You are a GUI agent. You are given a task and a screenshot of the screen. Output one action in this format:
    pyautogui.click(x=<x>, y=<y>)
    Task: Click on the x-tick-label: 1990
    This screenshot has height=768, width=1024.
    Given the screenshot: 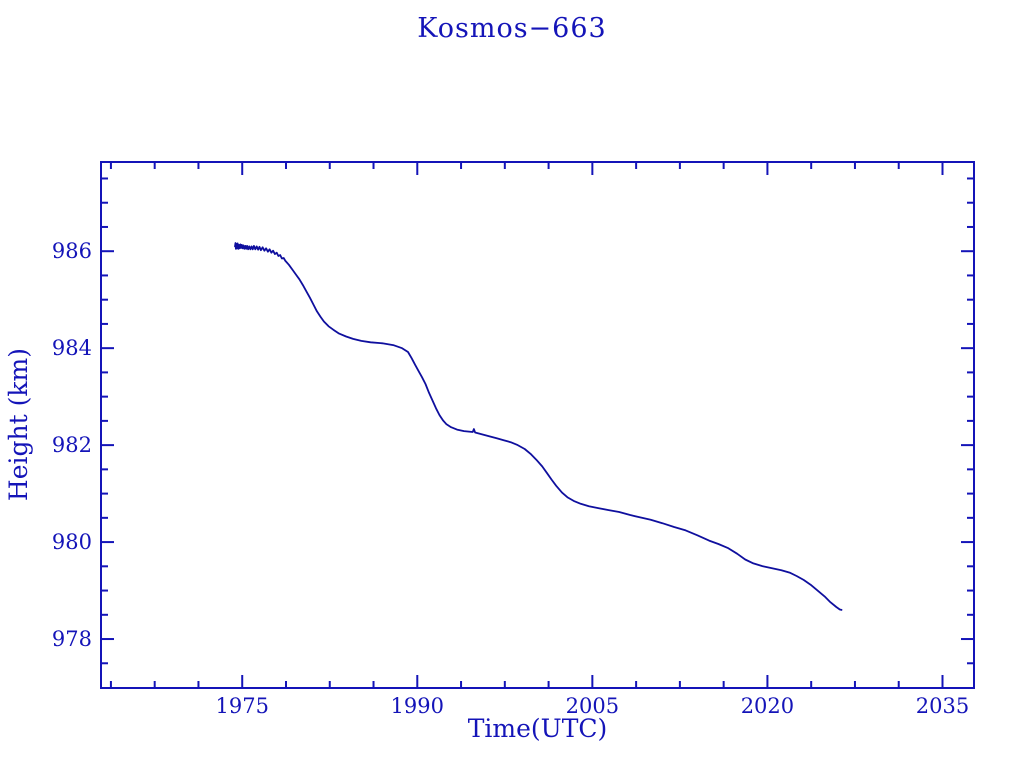 What is the action you would take?
    pyautogui.click(x=417, y=706)
    